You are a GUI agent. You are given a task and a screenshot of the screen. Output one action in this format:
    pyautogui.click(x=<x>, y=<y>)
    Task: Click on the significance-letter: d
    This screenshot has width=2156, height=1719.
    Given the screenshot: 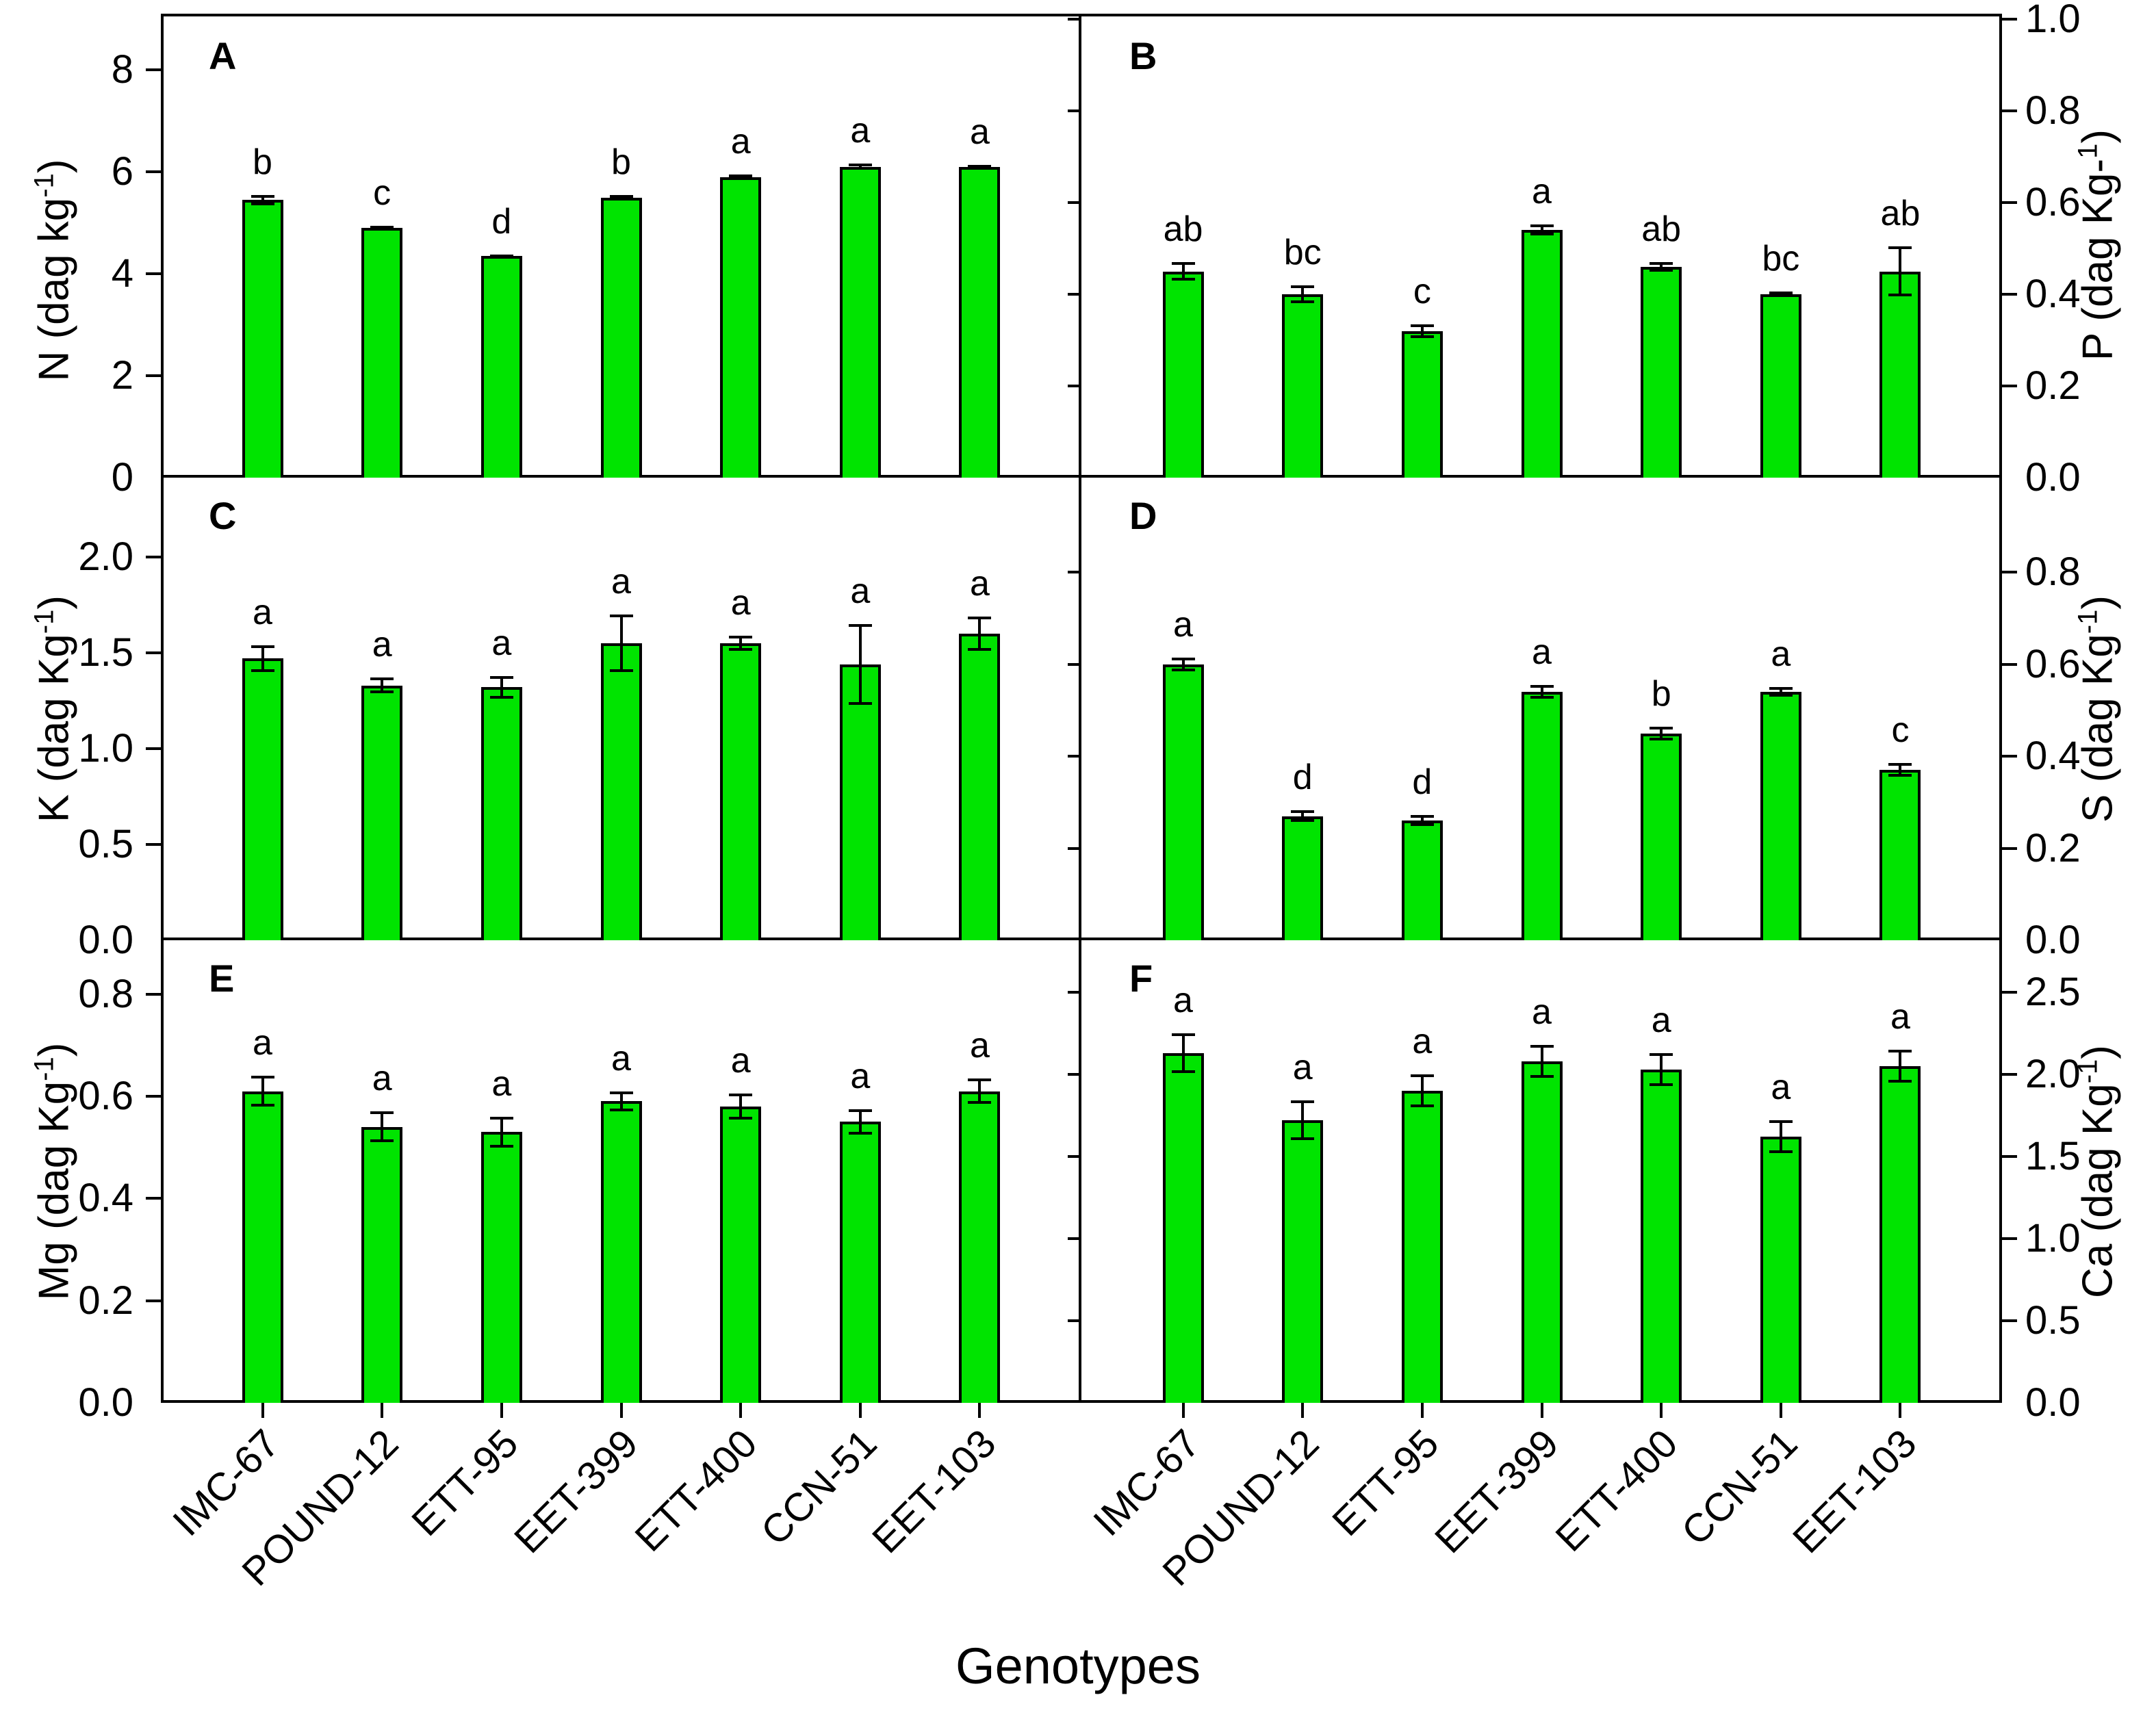 What is the action you would take?
    pyautogui.click(x=1302, y=778)
    